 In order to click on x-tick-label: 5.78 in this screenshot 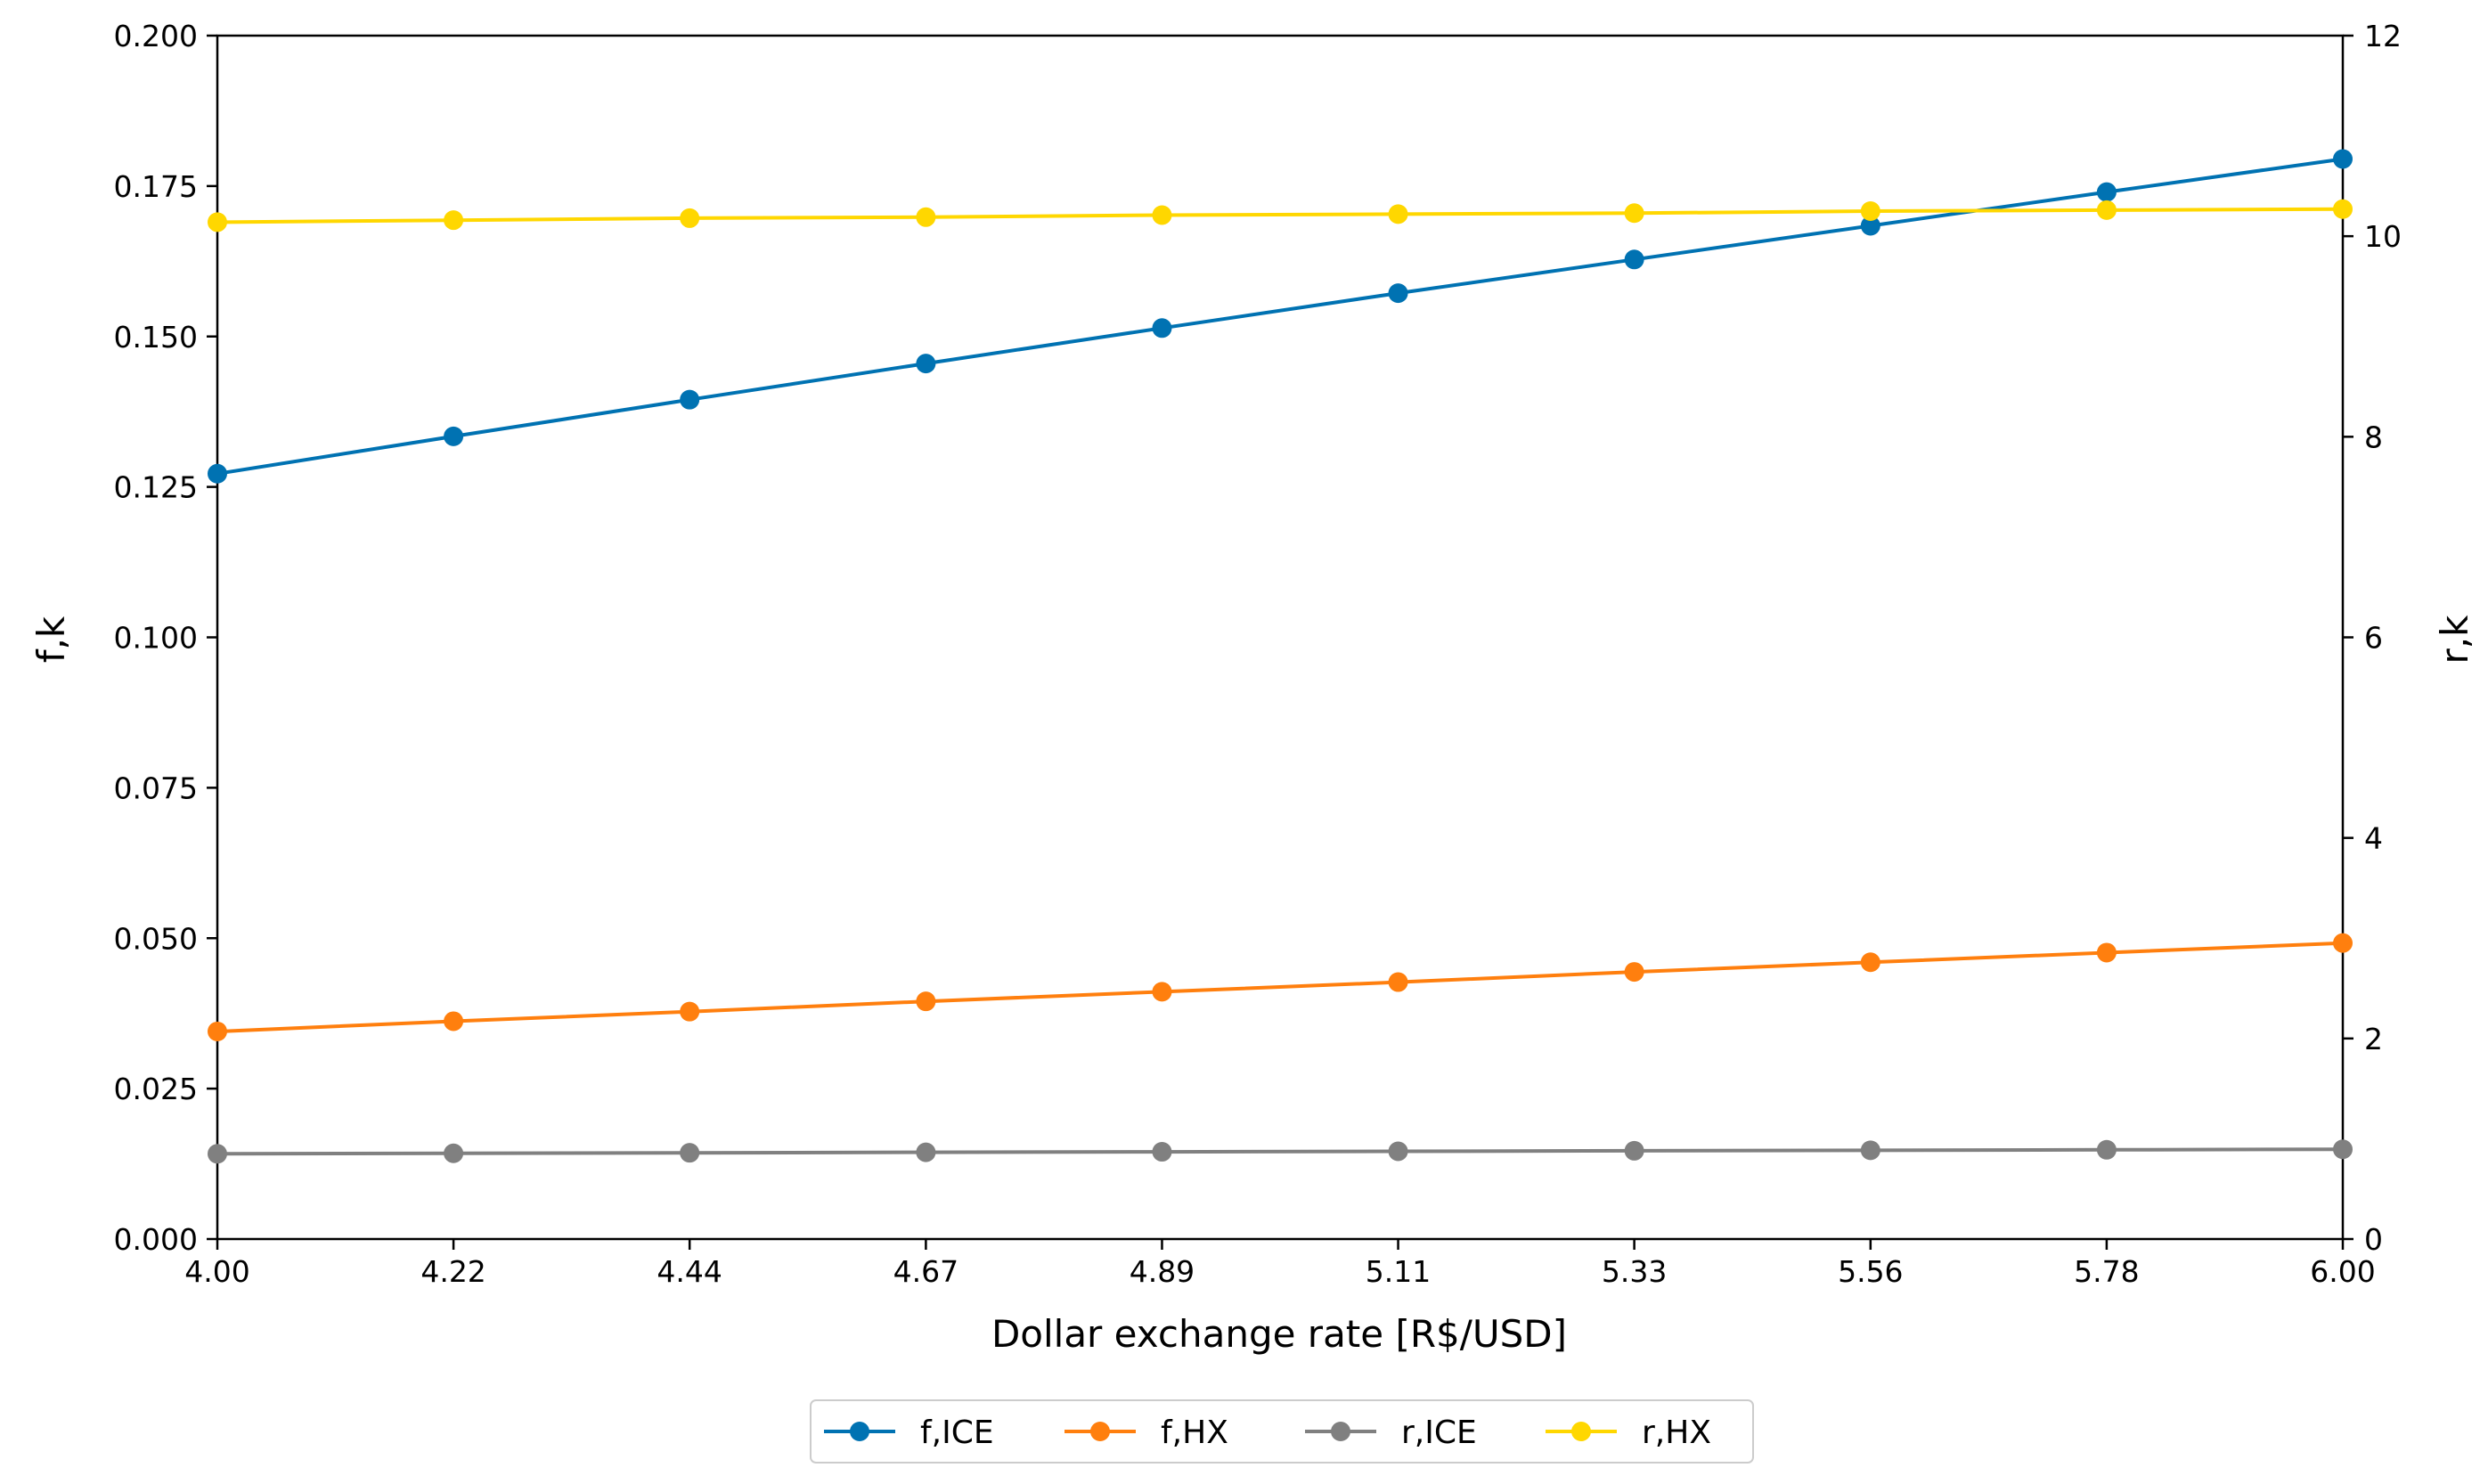, I will do `click(2106, 1272)`.